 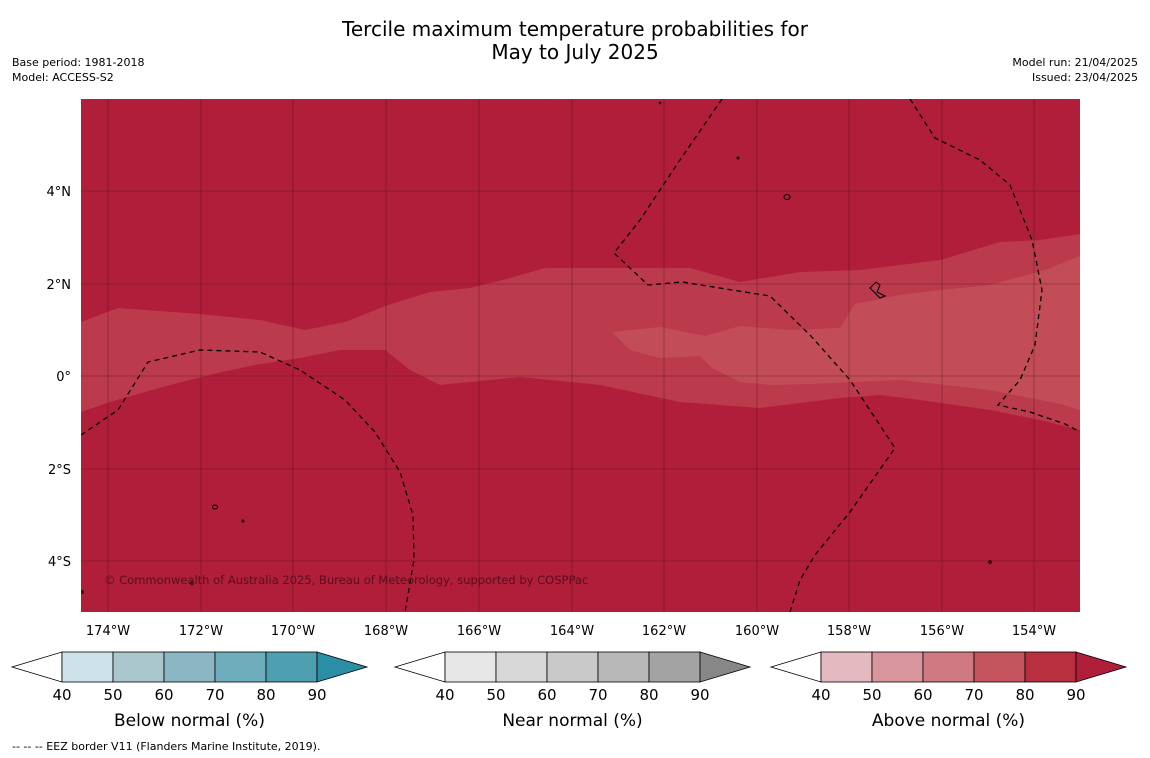 I want to click on colorbar: 40 50 60 70 80 90 Above normal (%), so click(x=948, y=691).